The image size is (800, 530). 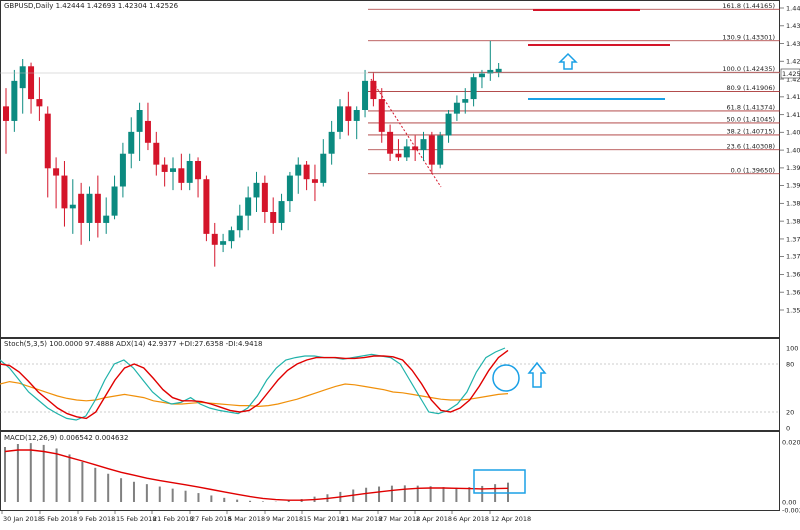 What do you see at coordinates (793, 61) in the screenshot?
I see `price-tick-label: 1.42740` at bounding box center [793, 61].